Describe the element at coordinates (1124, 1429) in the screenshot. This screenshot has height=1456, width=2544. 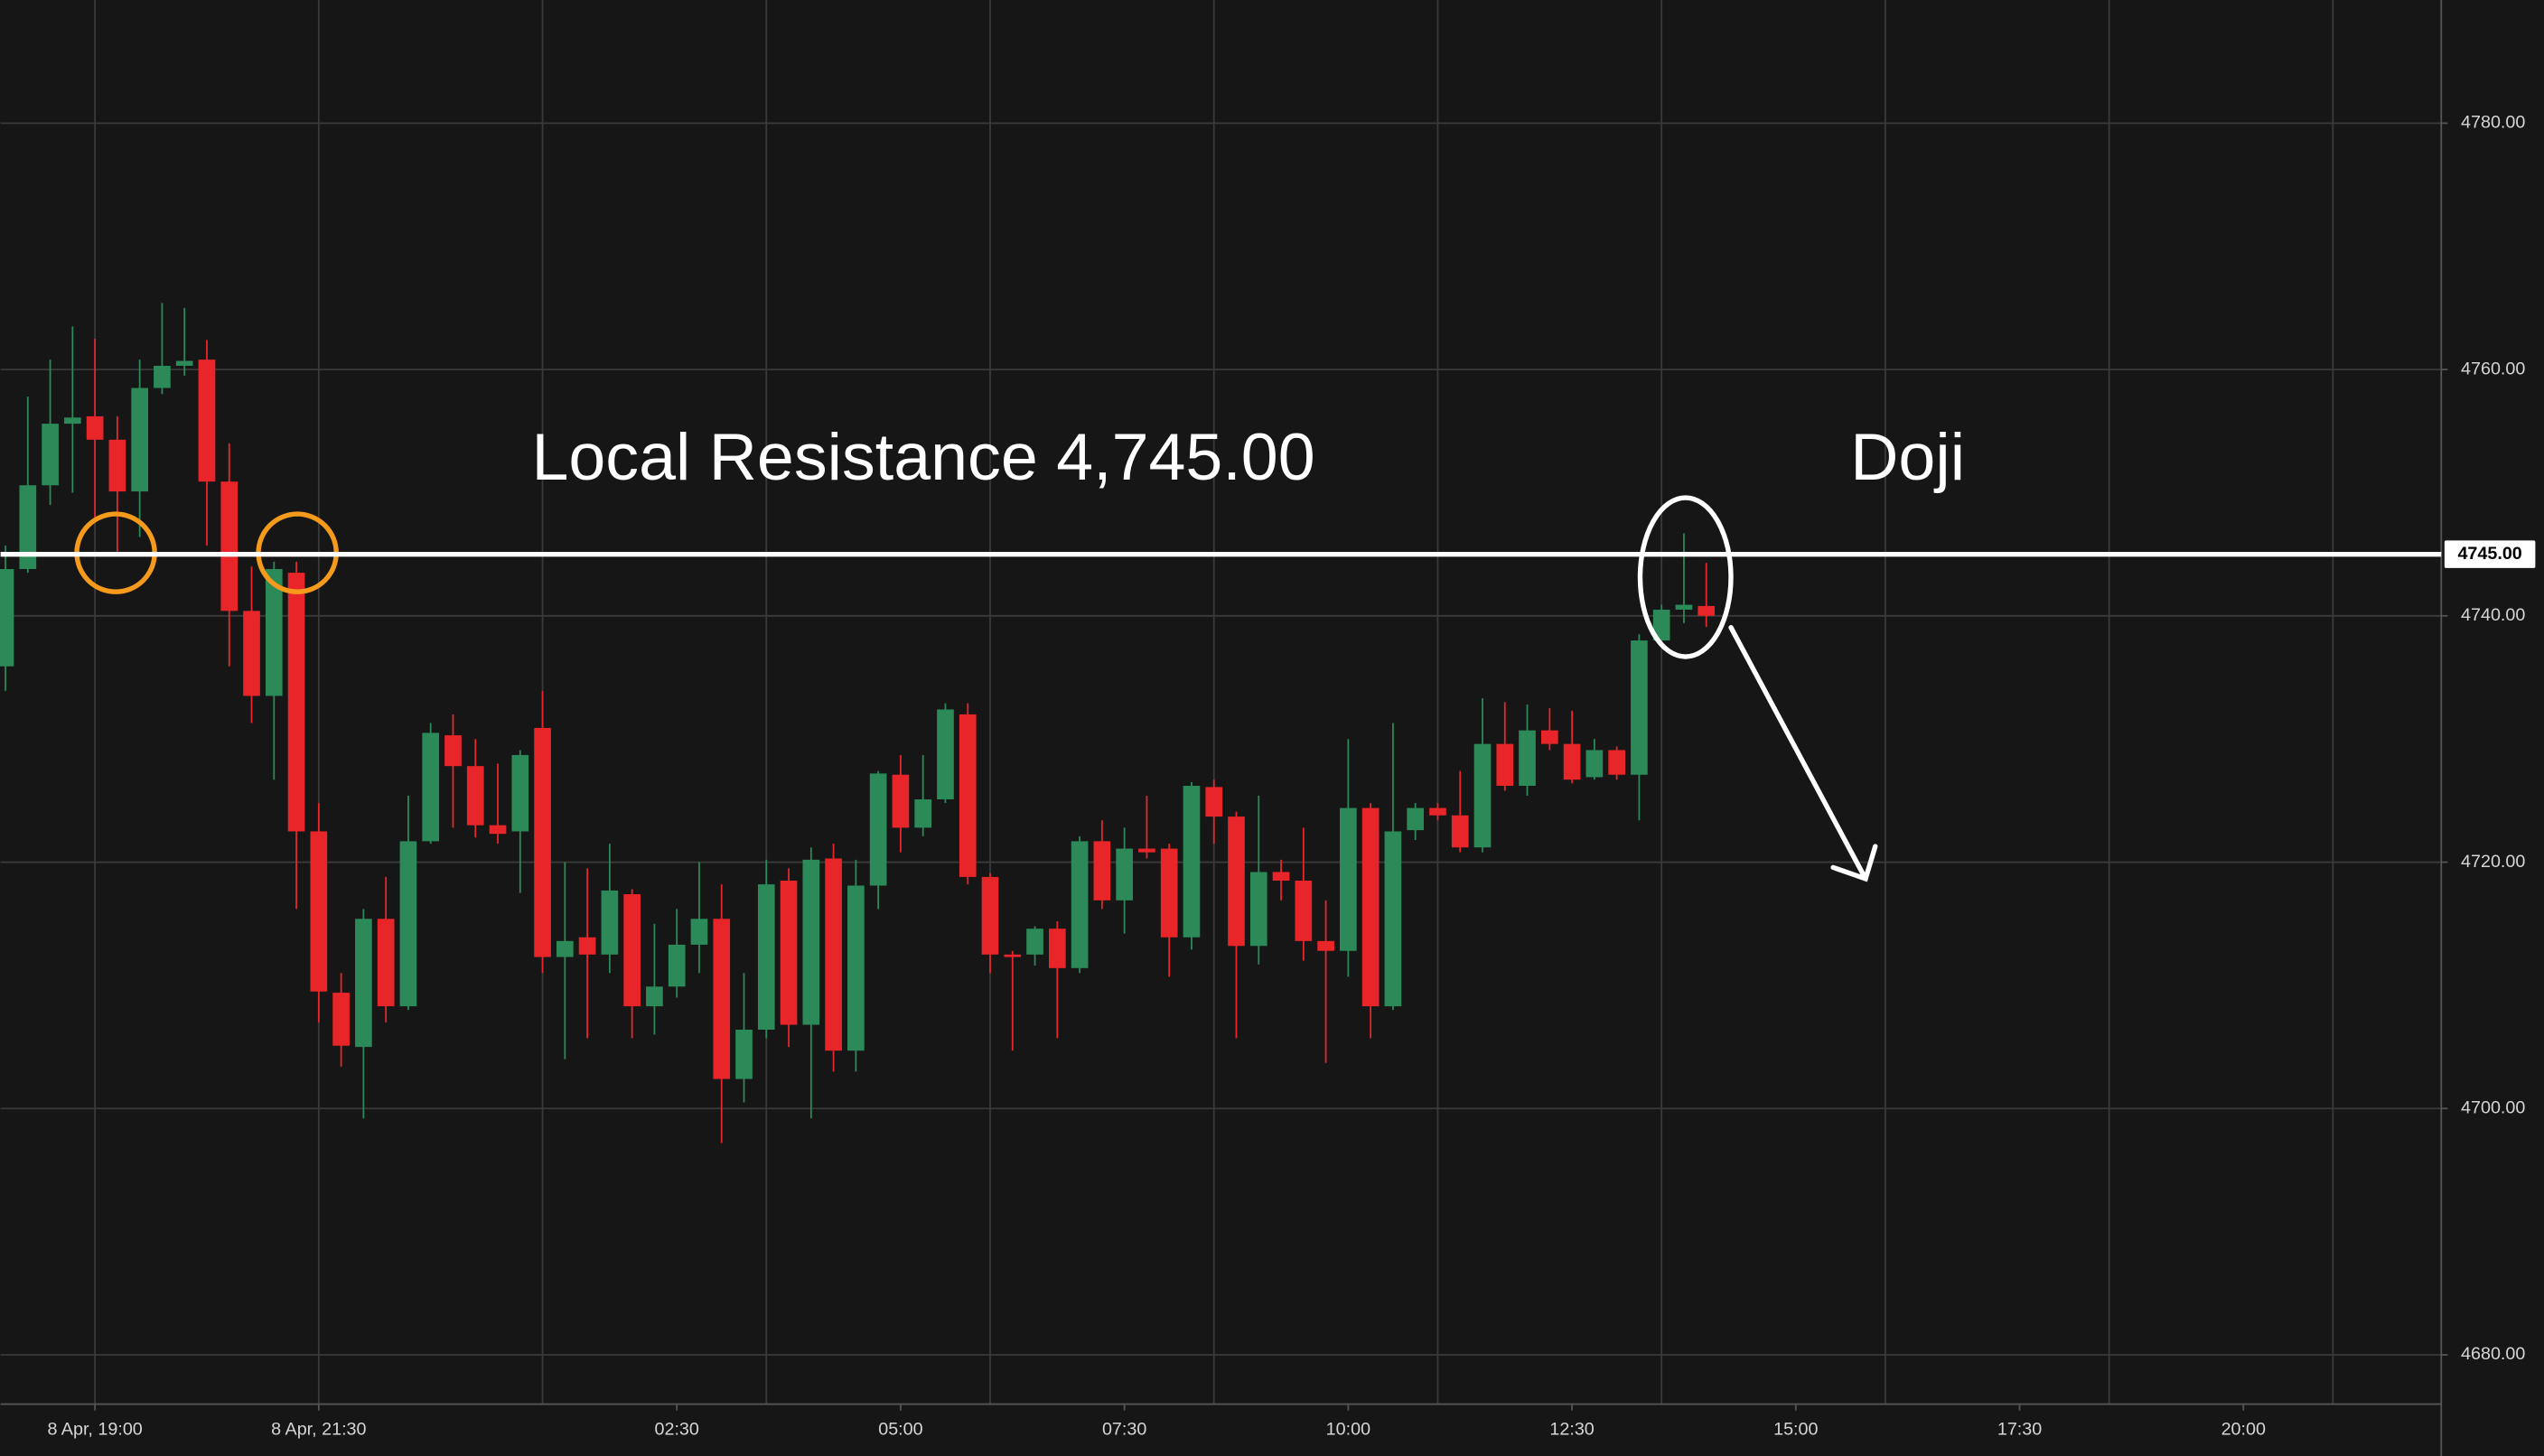
I see `x-tick-label: 07:30` at that location.